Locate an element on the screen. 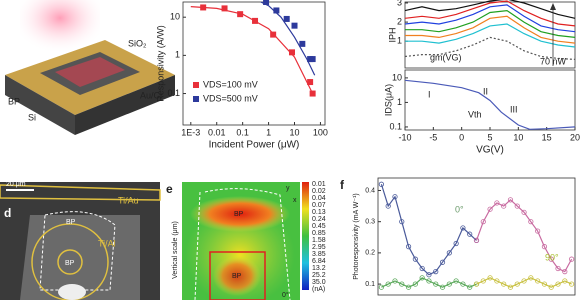  map-axis: x is located at coordinates (295, 200).